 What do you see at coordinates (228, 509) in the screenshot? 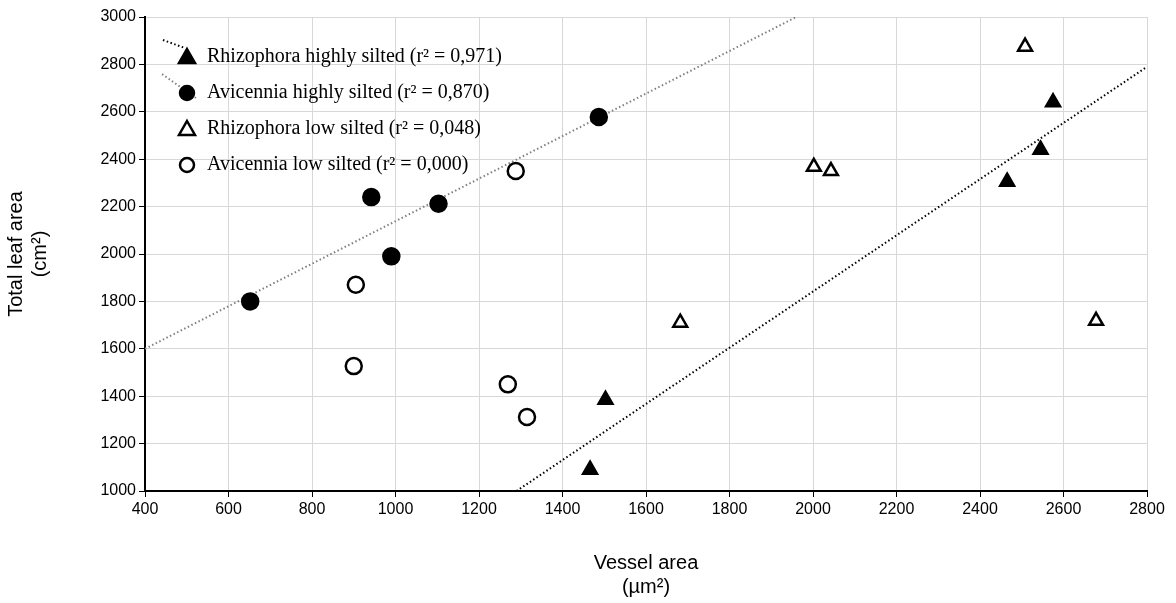
I see `x-tick-label: 600` at bounding box center [228, 509].